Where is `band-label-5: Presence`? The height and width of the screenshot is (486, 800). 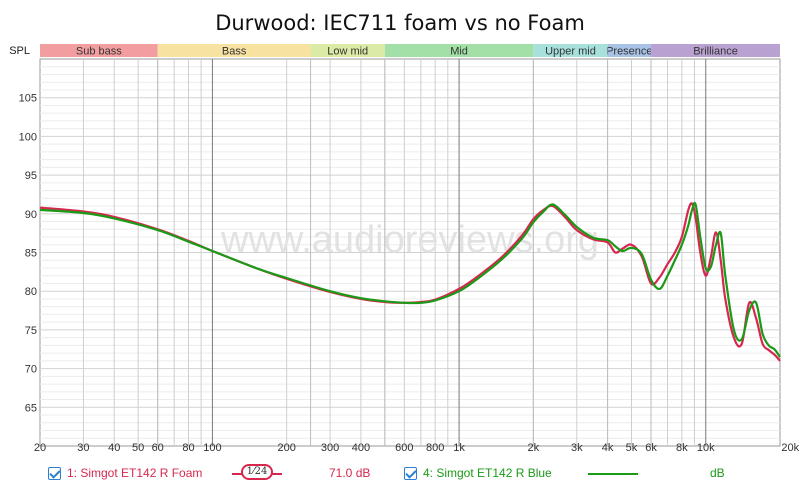
band-label-5: Presence is located at coordinates (629, 52).